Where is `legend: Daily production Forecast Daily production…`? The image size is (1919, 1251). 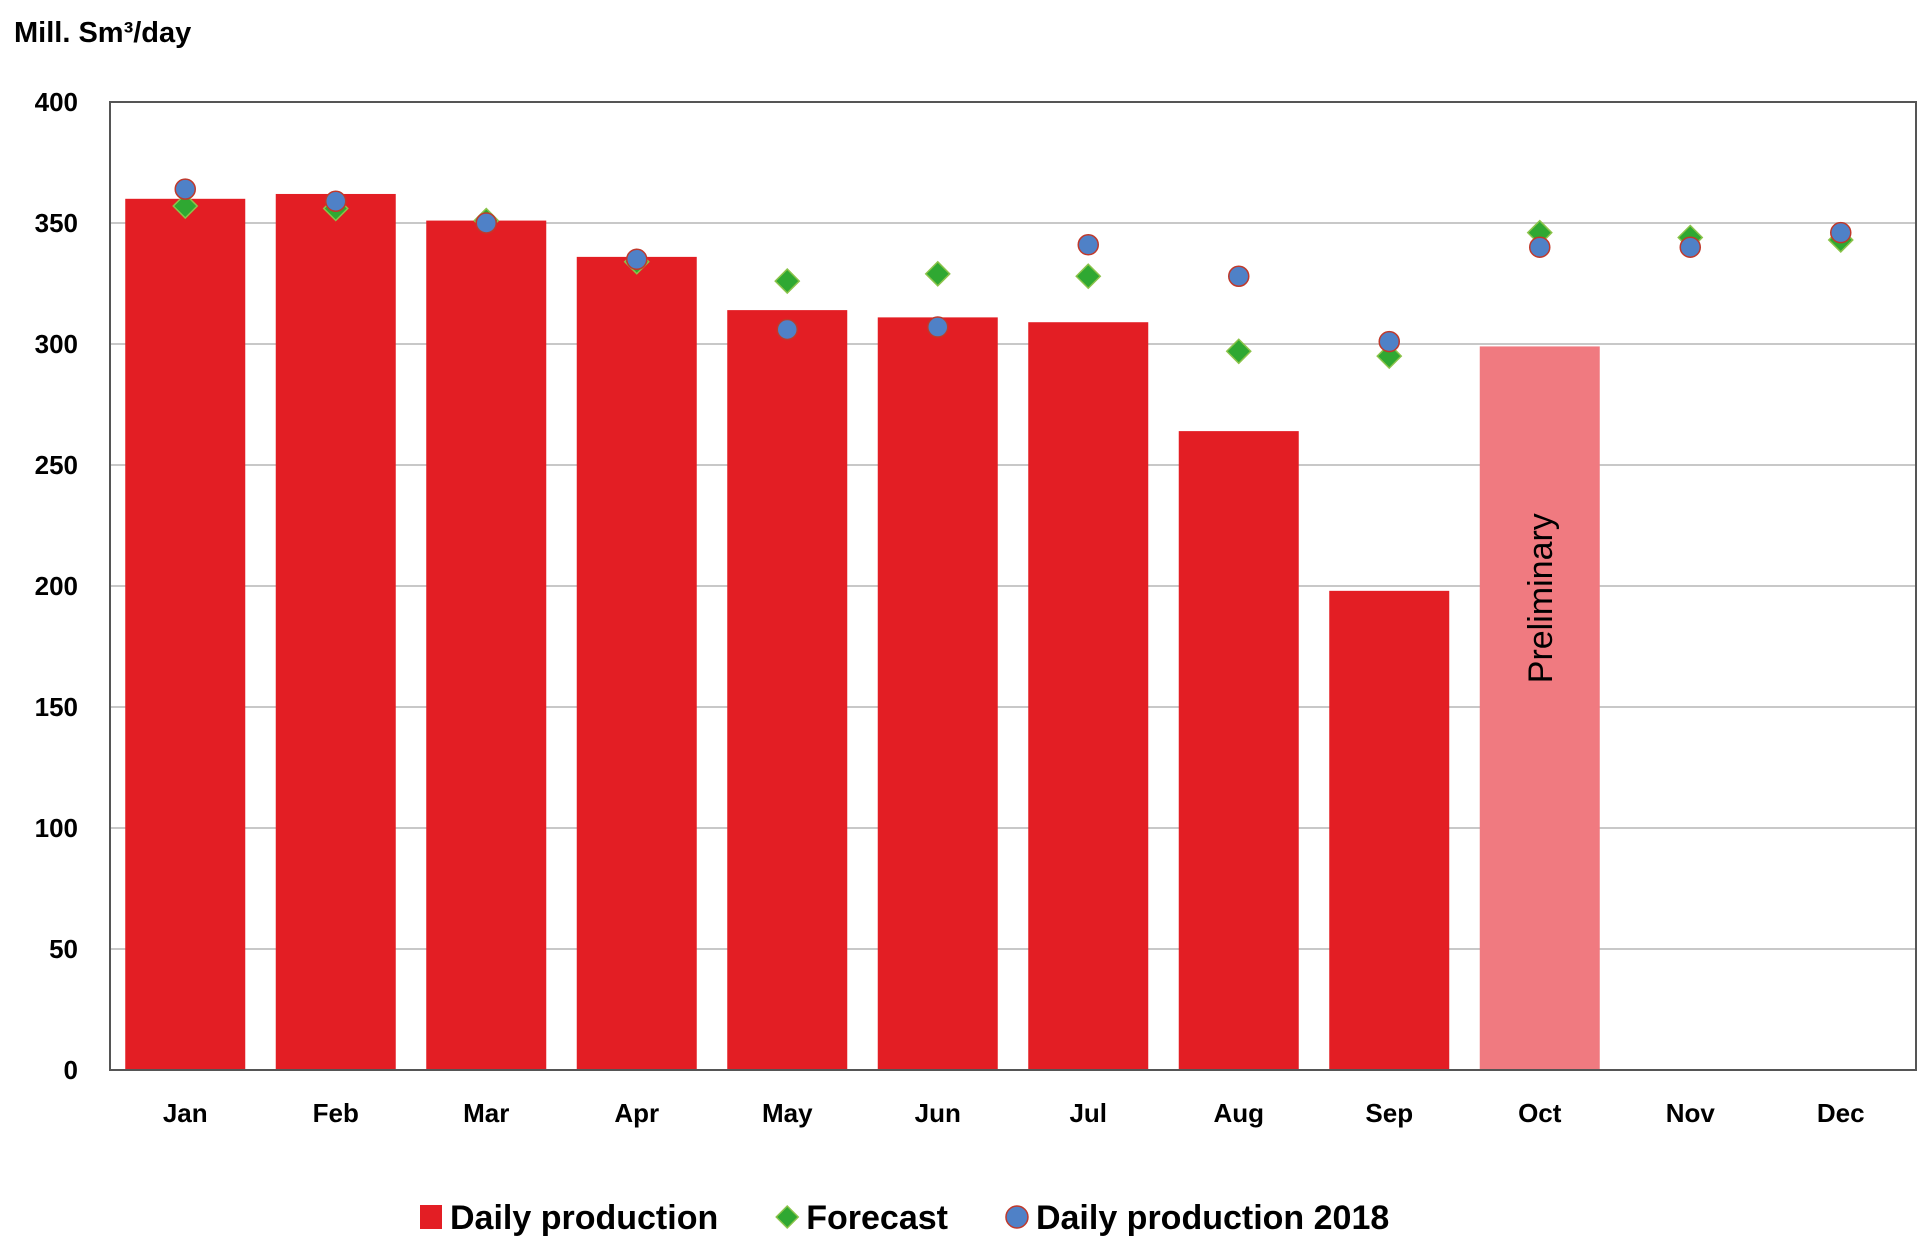 legend: Daily production Forecast Daily production… is located at coordinates (904, 1218).